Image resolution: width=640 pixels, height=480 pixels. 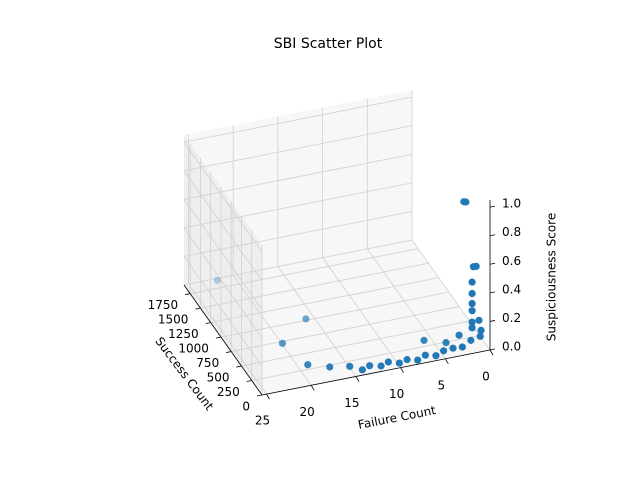 What do you see at coordinates (328, 44) in the screenshot?
I see `chart-title: SBI Scatter Plot` at bounding box center [328, 44].